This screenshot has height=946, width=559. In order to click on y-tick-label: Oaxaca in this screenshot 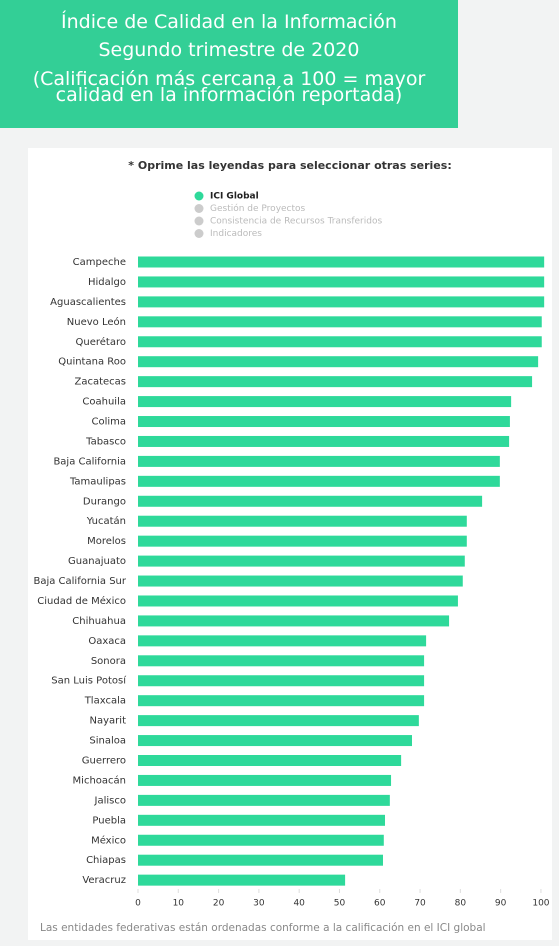, I will do `click(107, 641)`.